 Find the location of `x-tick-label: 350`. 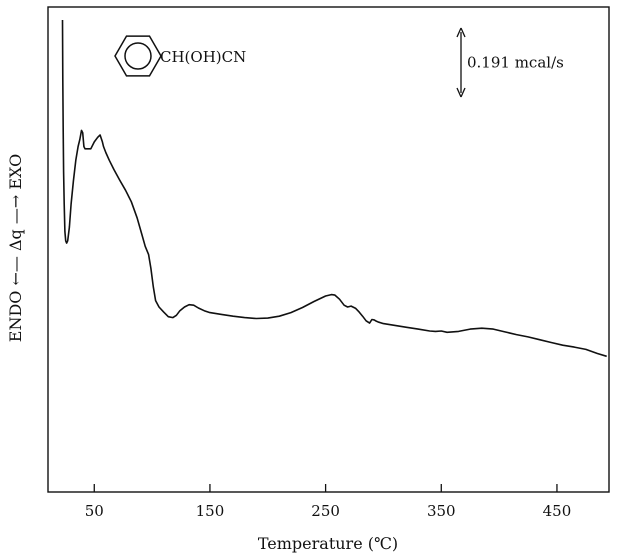

x-tick-label: 350 is located at coordinates (441, 511).